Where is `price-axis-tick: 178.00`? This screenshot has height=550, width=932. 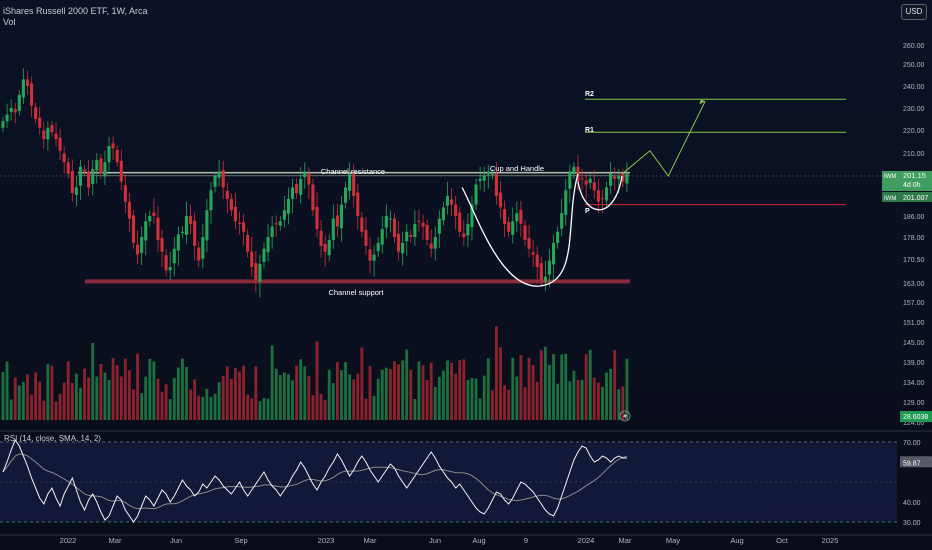
price-axis-tick: 178.00 is located at coordinates (914, 238).